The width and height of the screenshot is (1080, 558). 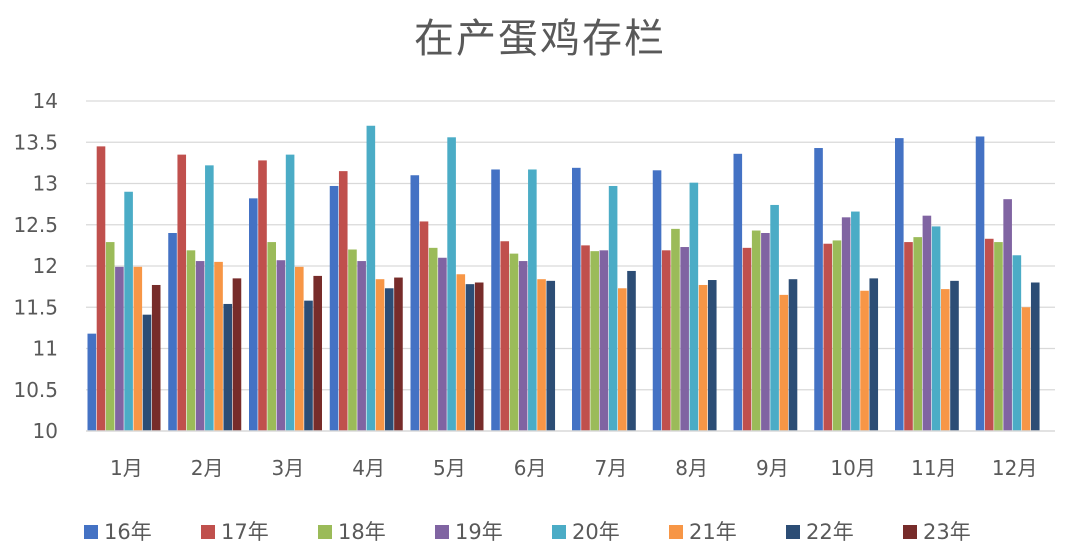 What do you see at coordinates (540, 39) in the screenshot?
I see `chart-title: 在产蛋鸡存栏` at bounding box center [540, 39].